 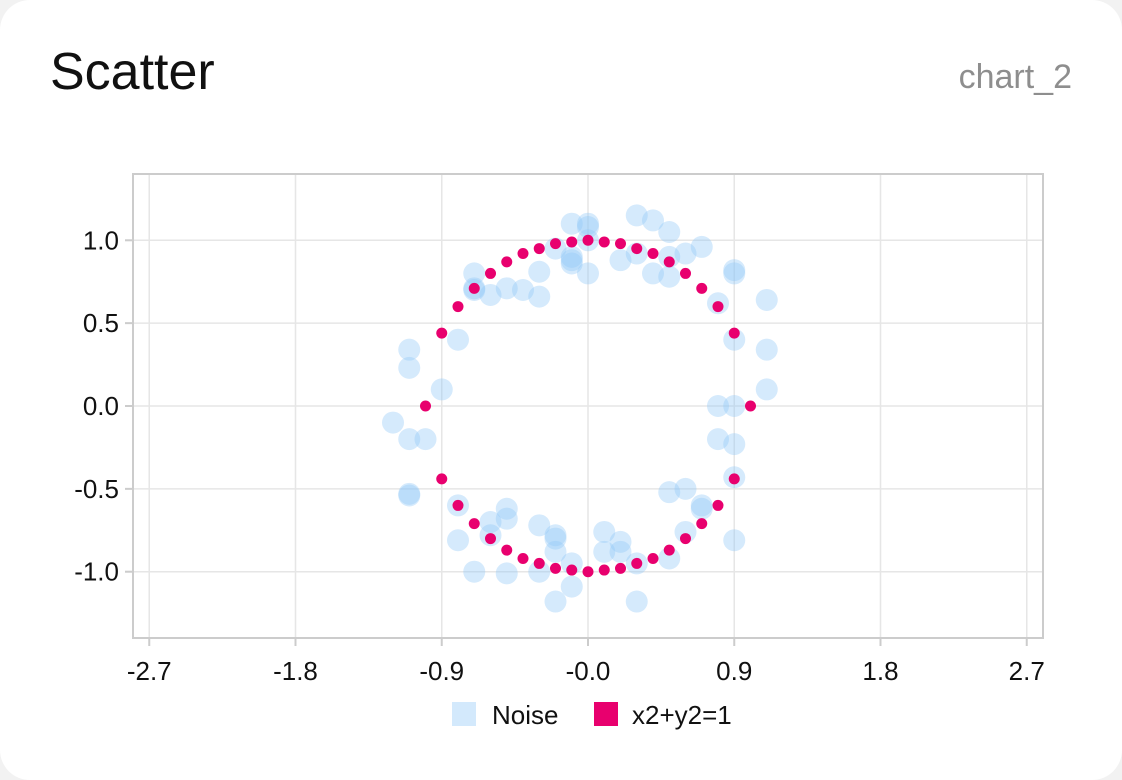 What do you see at coordinates (1015, 77) in the screenshot?
I see `chart-id-label: chart_2` at bounding box center [1015, 77].